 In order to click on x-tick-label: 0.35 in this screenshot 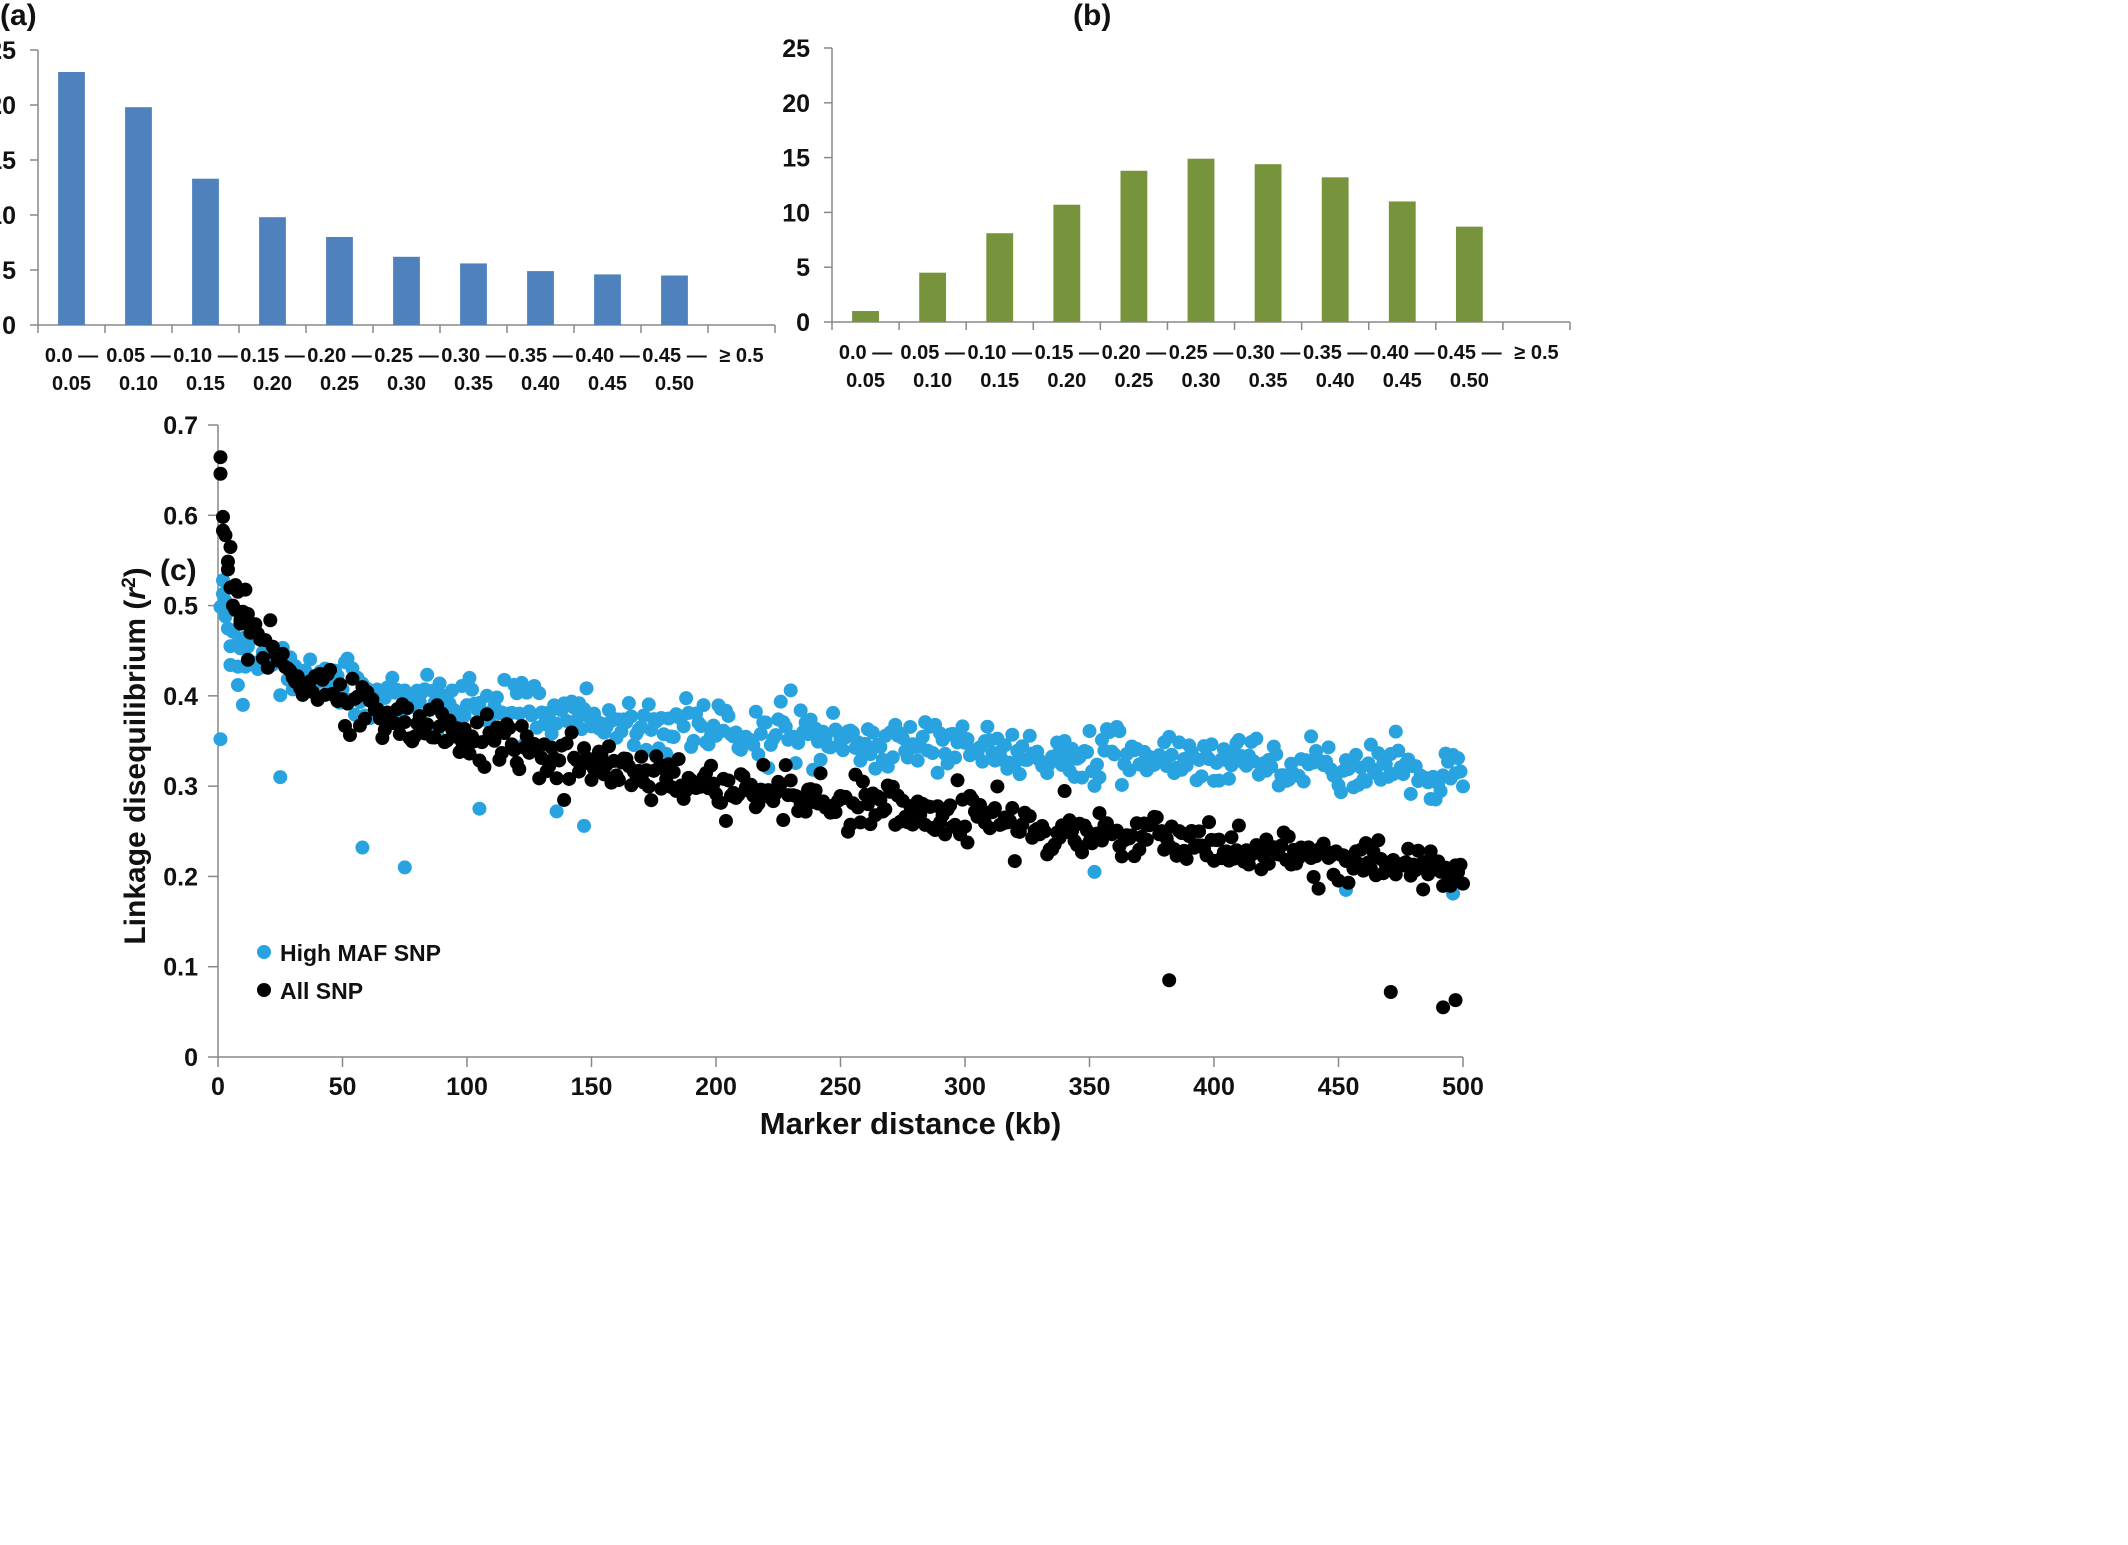, I will do `click(473, 384)`.